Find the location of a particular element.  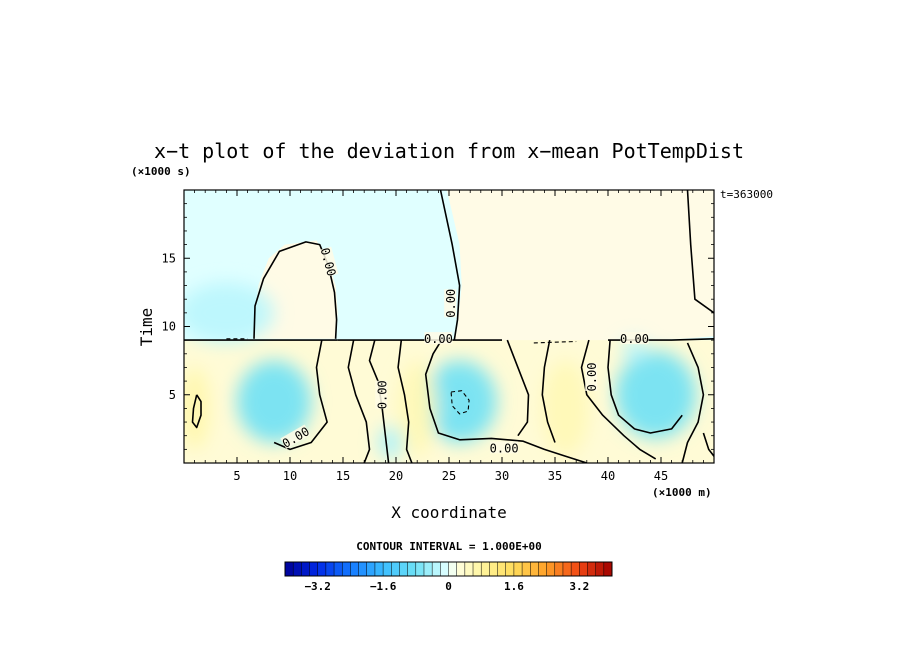

contour-label-layer: 0.000.000.00 0.000.000.000.00 0.00 is located at coordinates (464, 350).